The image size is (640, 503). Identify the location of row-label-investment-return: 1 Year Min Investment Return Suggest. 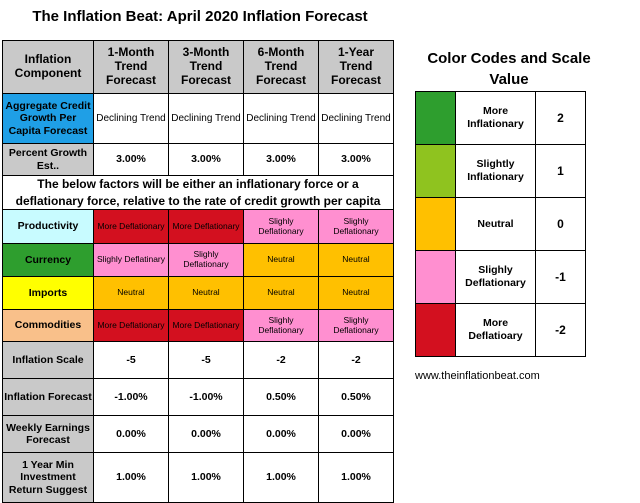
(48, 477).